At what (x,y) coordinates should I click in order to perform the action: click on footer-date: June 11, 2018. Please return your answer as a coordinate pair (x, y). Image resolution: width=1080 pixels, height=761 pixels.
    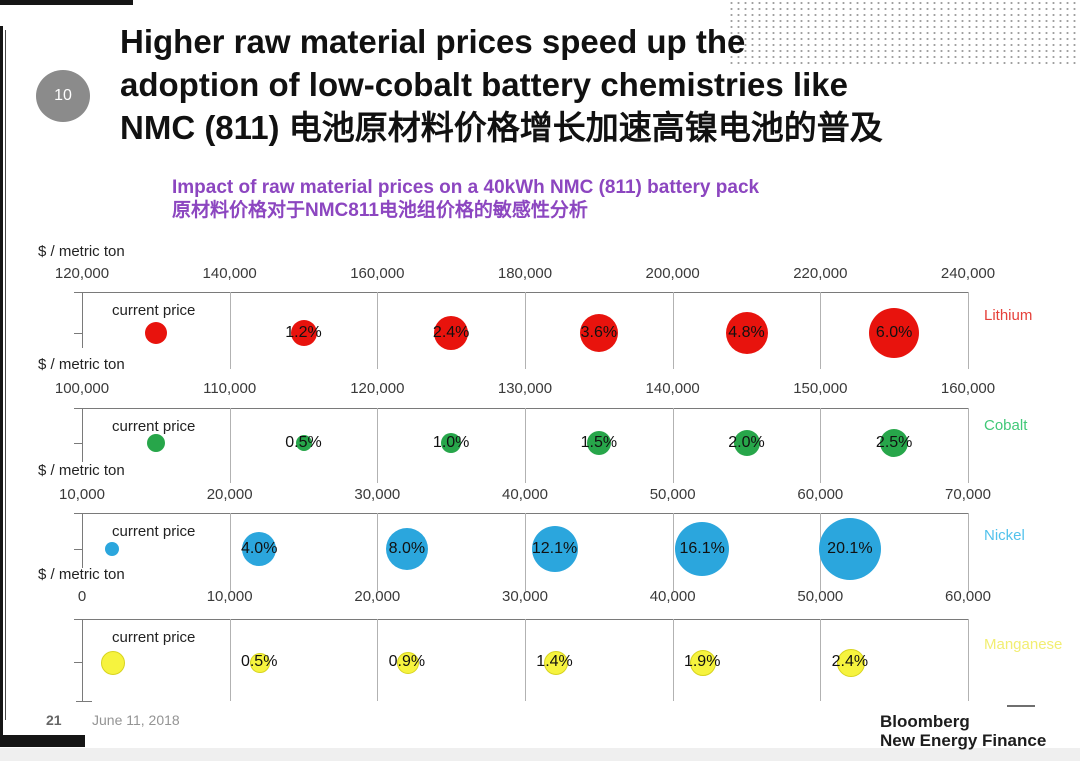
    Looking at the image, I should click on (136, 720).